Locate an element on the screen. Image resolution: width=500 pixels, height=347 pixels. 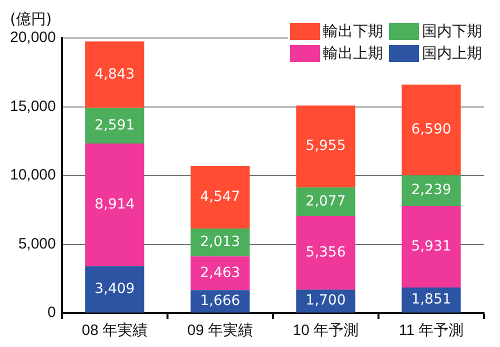
data-label: 6,590 is located at coordinates (431, 130).